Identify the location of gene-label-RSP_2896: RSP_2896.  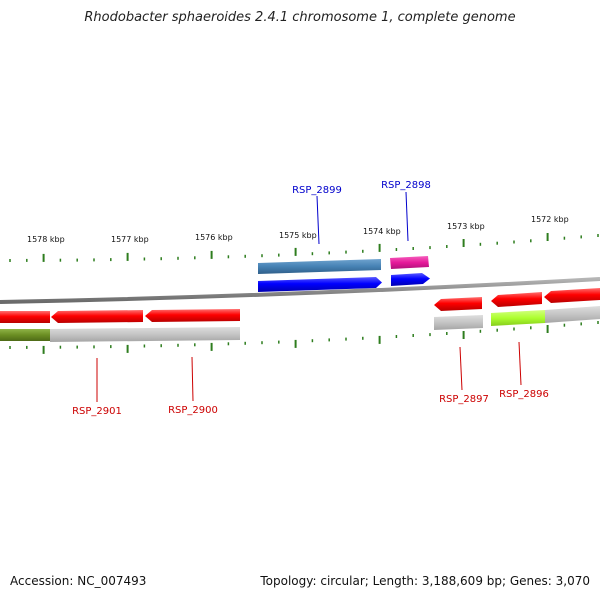
(524, 394).